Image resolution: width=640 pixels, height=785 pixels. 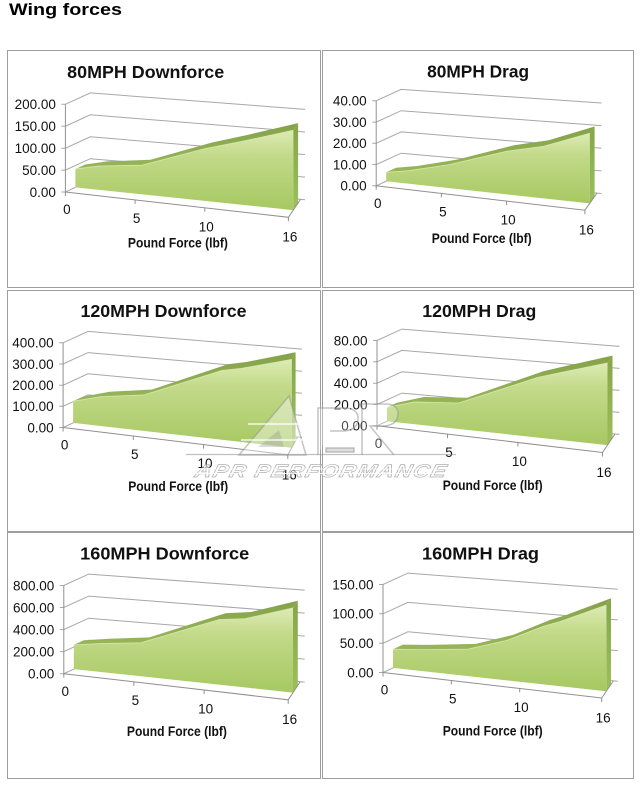 What do you see at coordinates (478, 71) in the screenshot?
I see `svg-text: 80MPH Drag` at bounding box center [478, 71].